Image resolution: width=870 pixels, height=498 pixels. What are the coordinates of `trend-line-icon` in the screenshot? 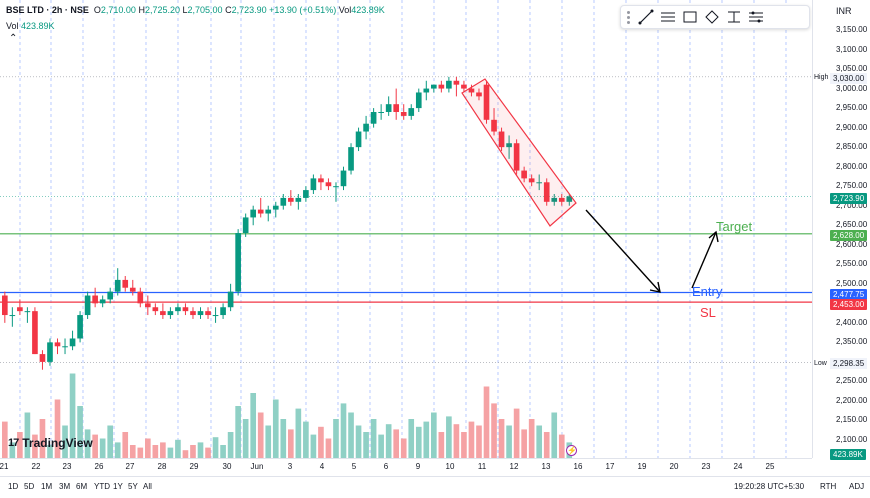 It's located at (646, 17).